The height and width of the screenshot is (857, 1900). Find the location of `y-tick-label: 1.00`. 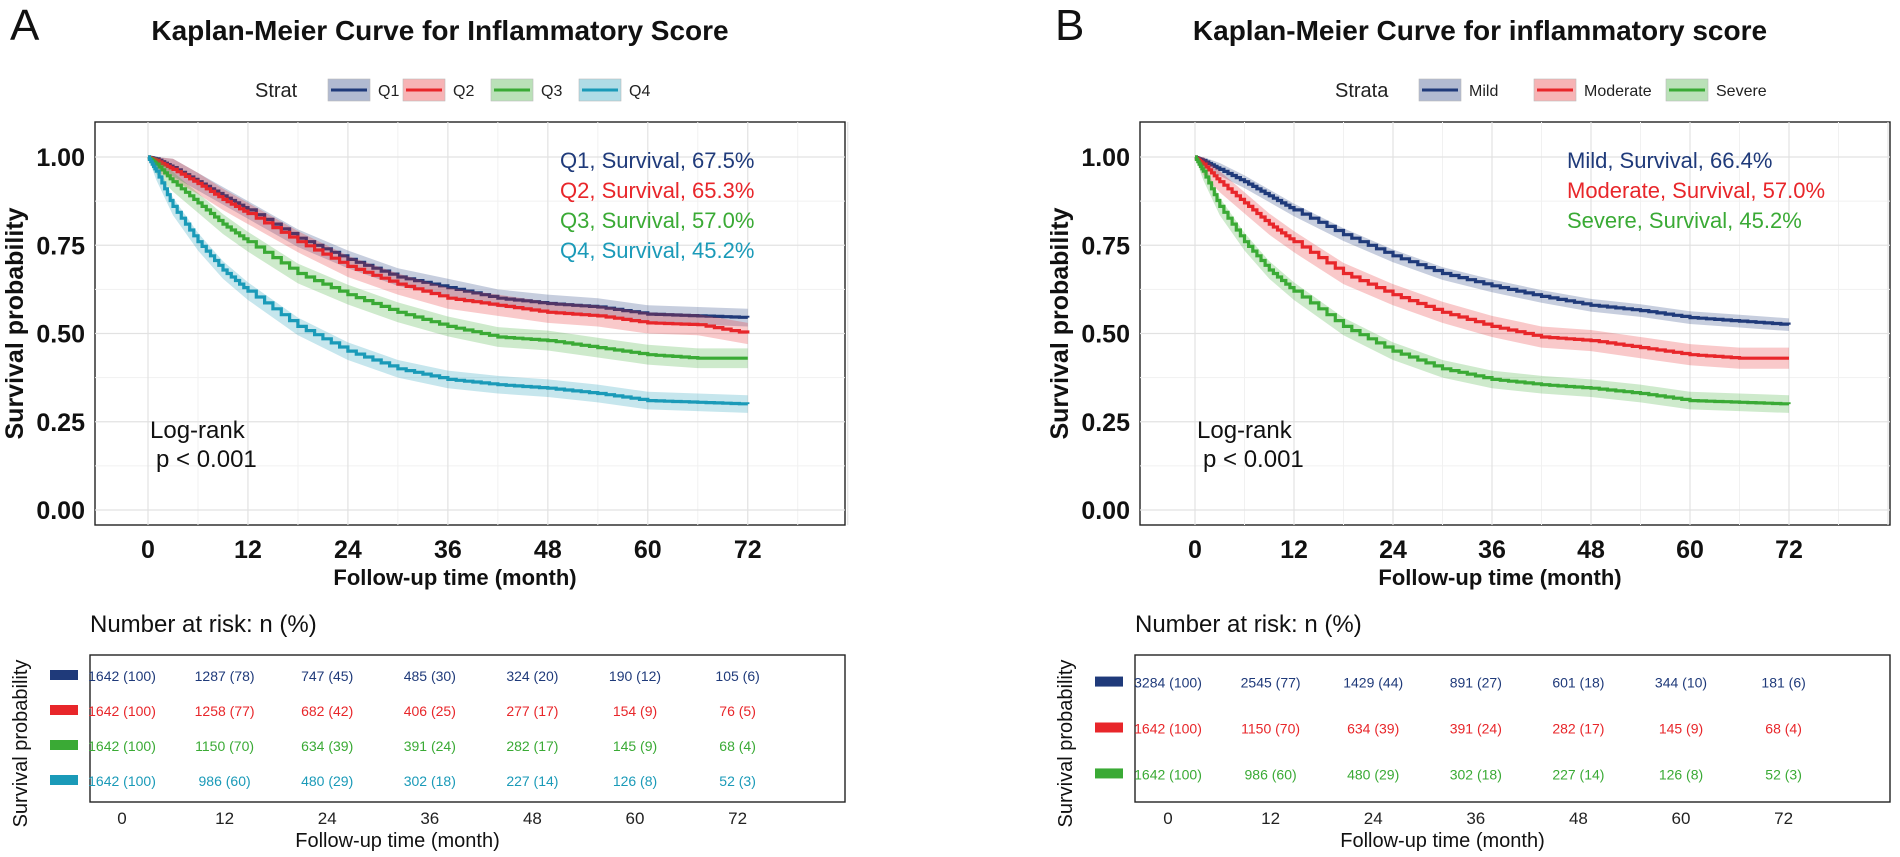

y-tick-label: 1.00 is located at coordinates (60, 158).